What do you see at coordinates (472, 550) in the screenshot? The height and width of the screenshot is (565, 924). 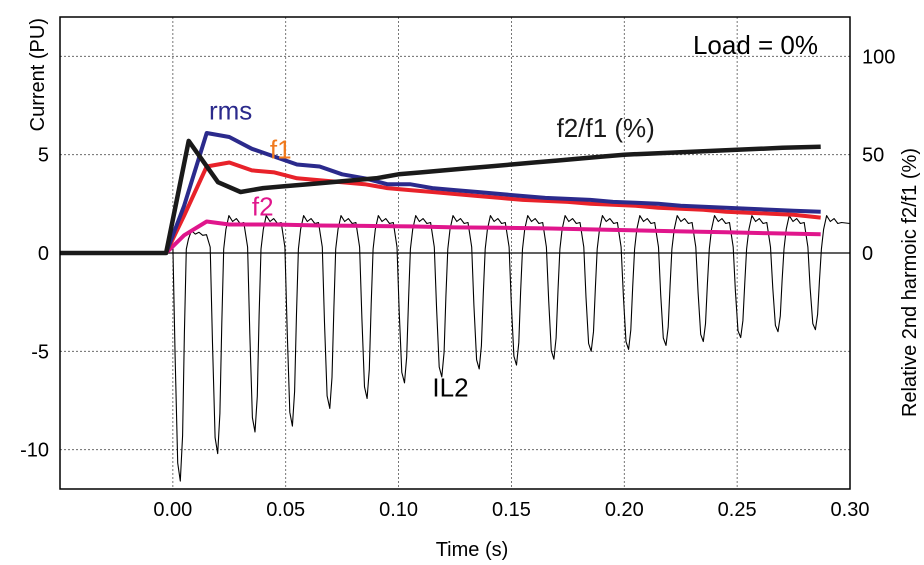 I see `x-axis-title: Time (s)` at bounding box center [472, 550].